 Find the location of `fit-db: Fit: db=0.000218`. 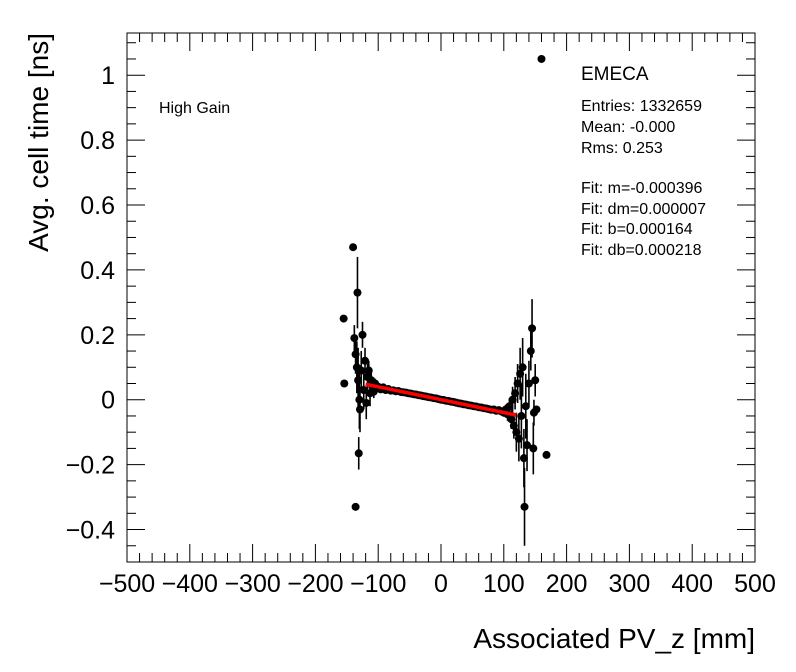

fit-db: Fit: db=0.000218 is located at coordinates (641, 250).